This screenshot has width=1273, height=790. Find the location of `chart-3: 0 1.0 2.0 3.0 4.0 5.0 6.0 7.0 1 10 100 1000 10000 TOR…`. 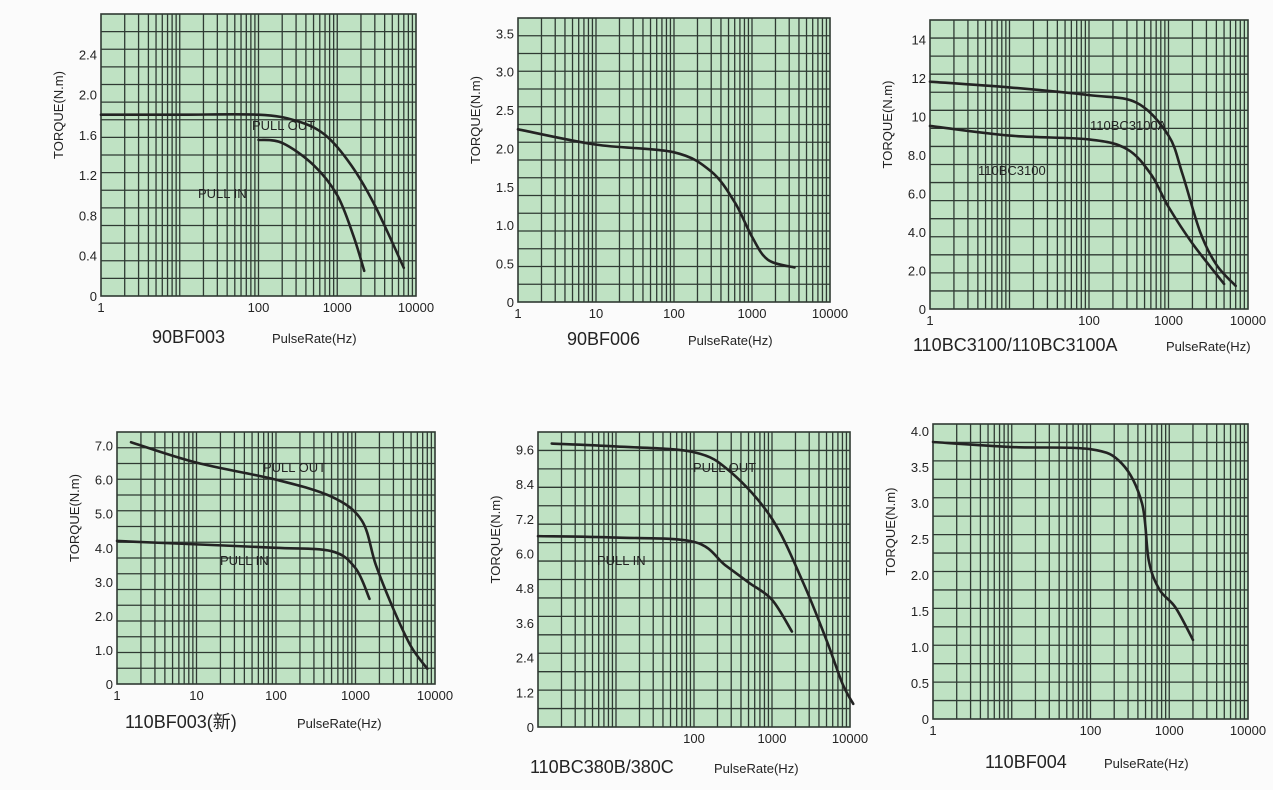

chart-3: 0 1.0 2.0 3.0 4.0 5.0 6.0 7.0 1 10 100 1000 10000 TOR… is located at coordinates (260, 581).